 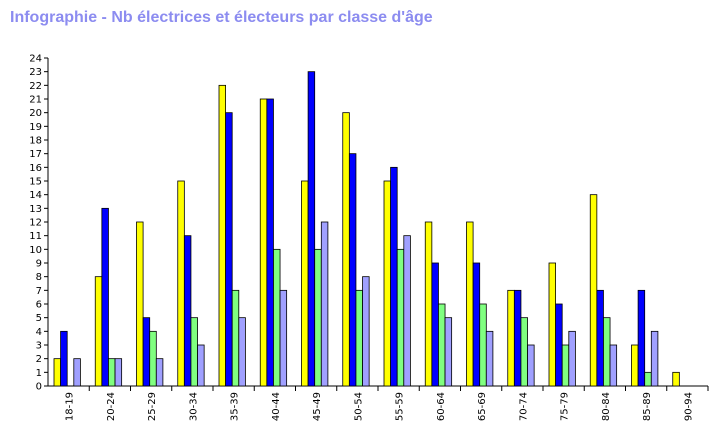 I want to click on y-tick-label: 20, so click(x=35, y=113).